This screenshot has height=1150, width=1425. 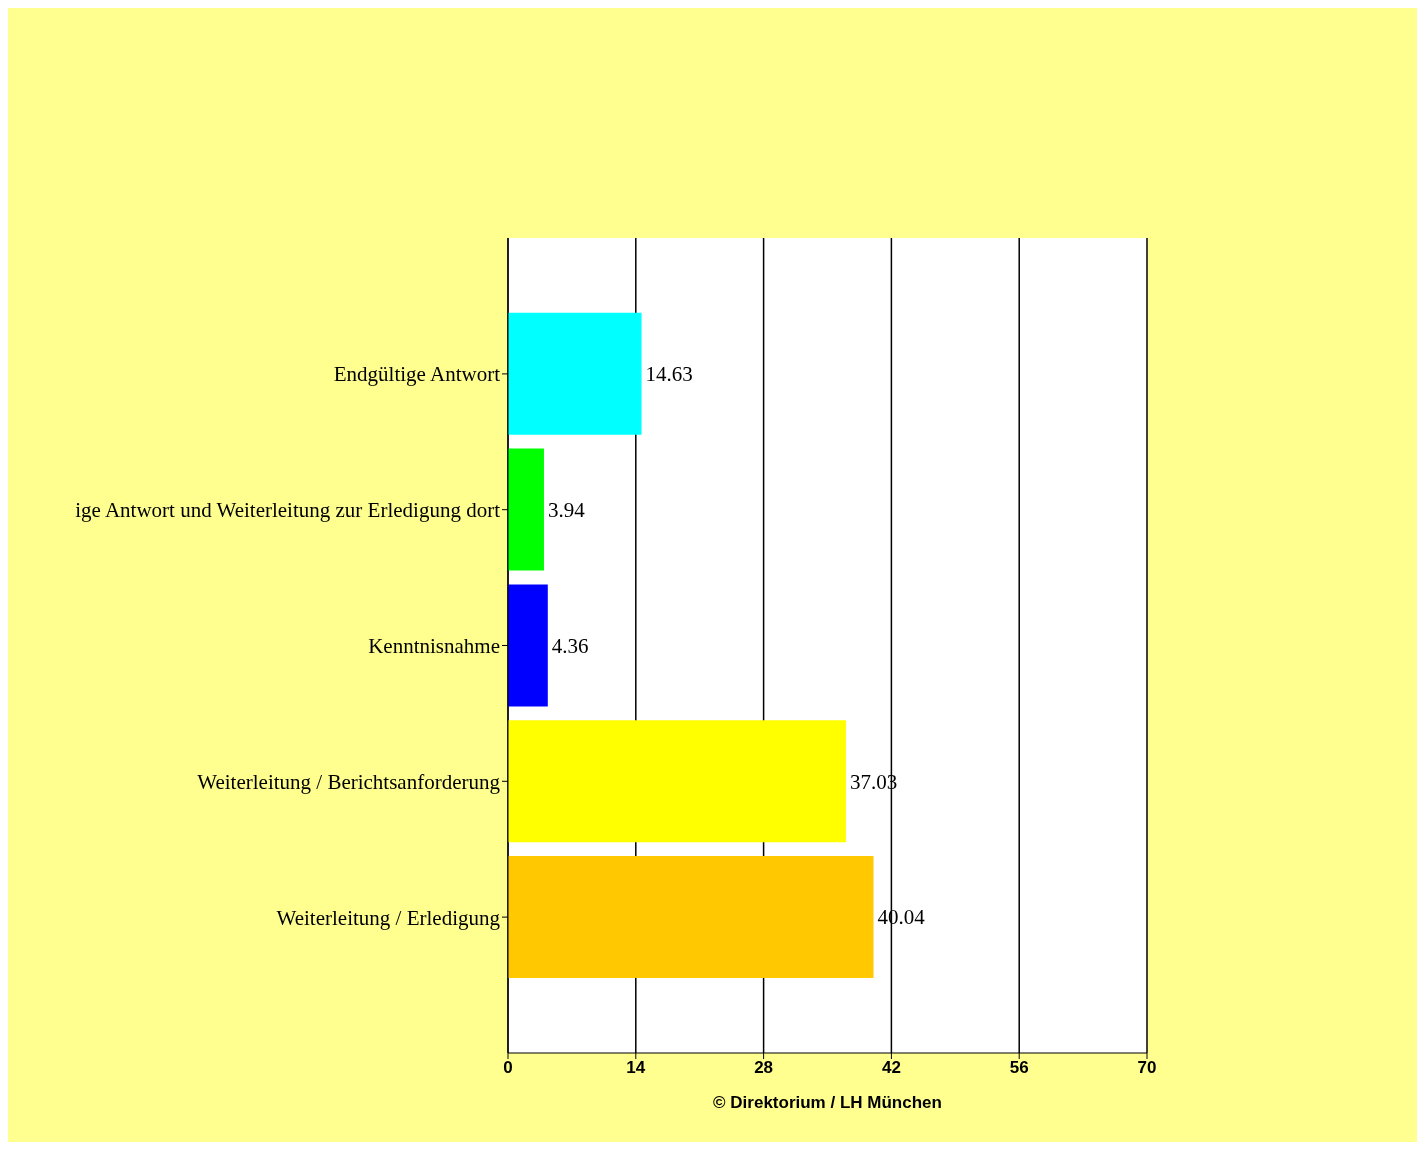 What do you see at coordinates (508, 1068) in the screenshot?
I see `x-tick-label: 0` at bounding box center [508, 1068].